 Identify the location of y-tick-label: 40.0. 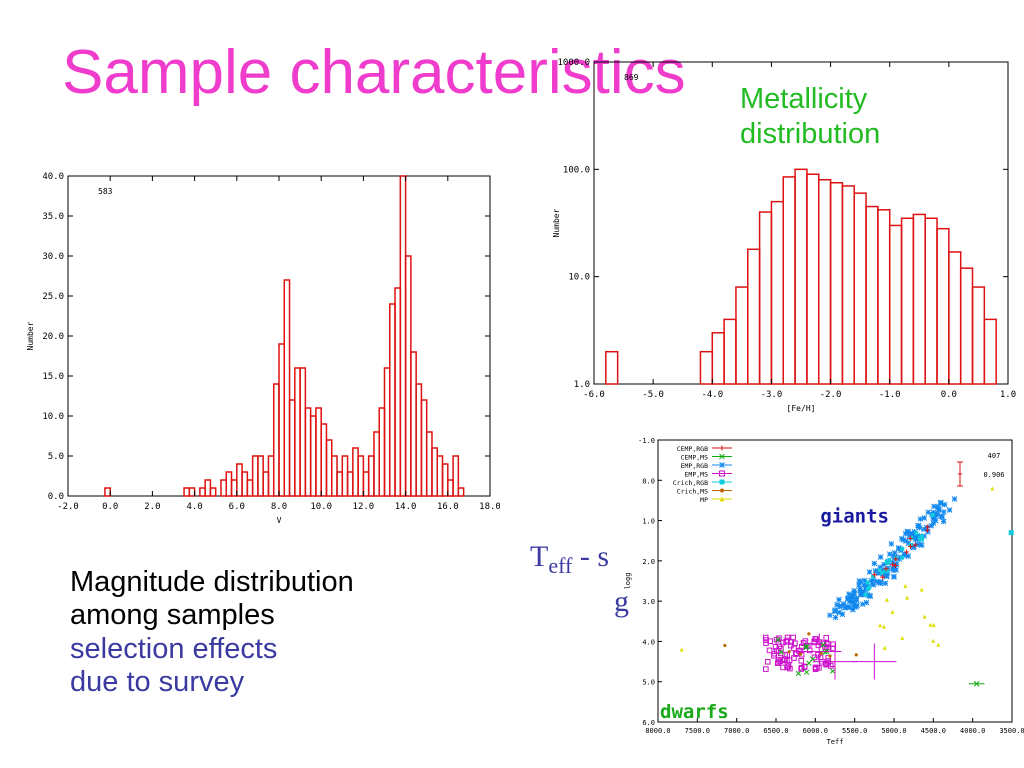
(53, 177).